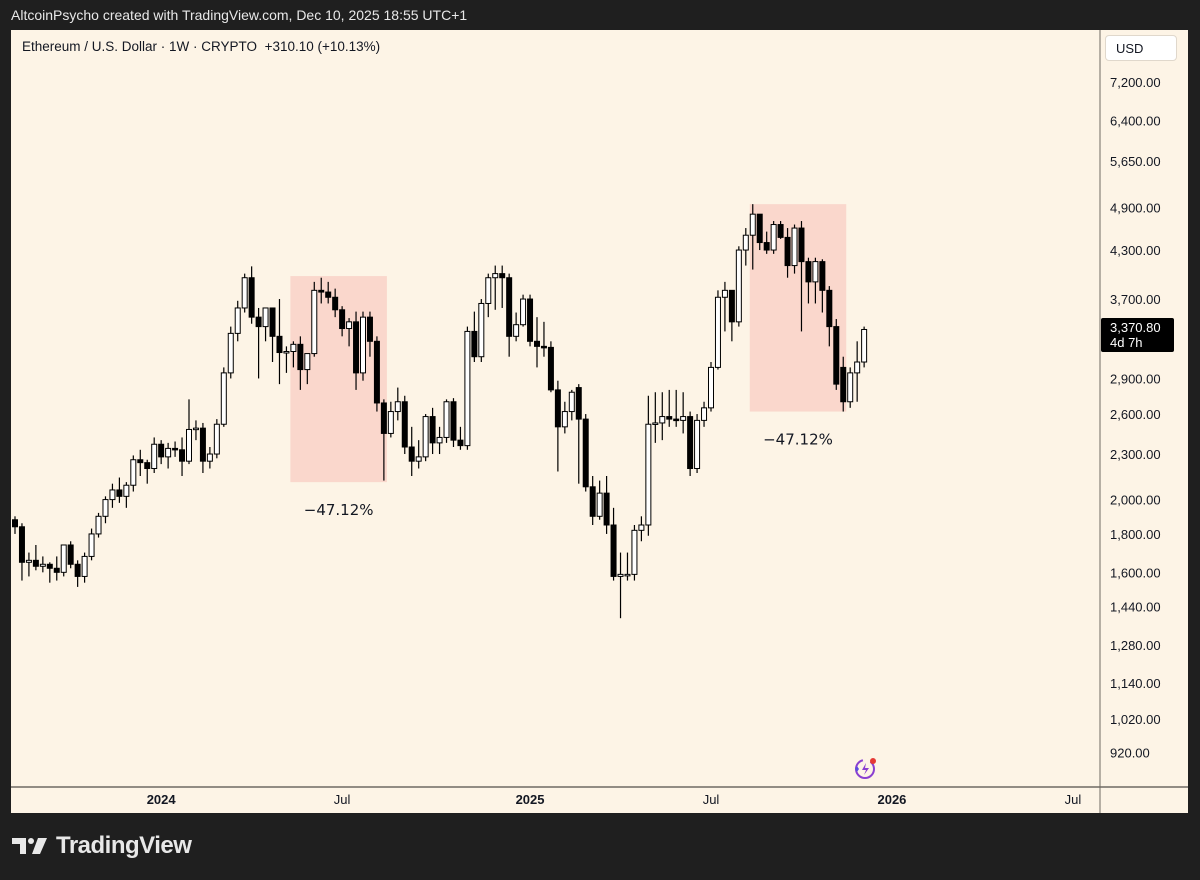  I want to click on price-tick-label: 2,000.00, so click(1135, 500).